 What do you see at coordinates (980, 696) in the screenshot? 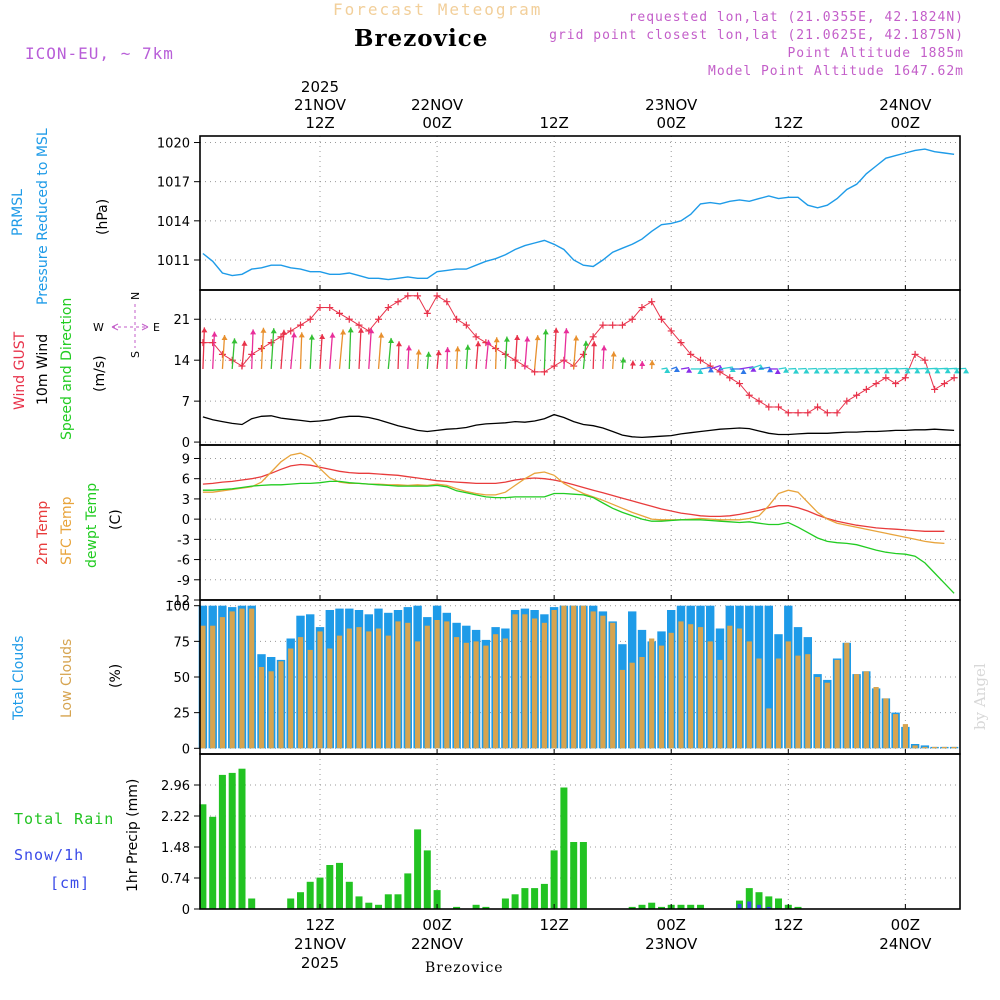
I see `watermark: by Angel` at bounding box center [980, 696].